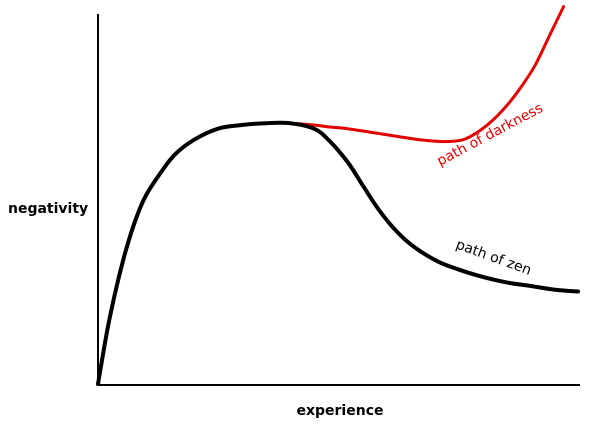 This screenshot has width=600, height=434. Describe the element at coordinates (489, 134) in the screenshot. I see `path-of-darkness-label: path of darkness` at that location.